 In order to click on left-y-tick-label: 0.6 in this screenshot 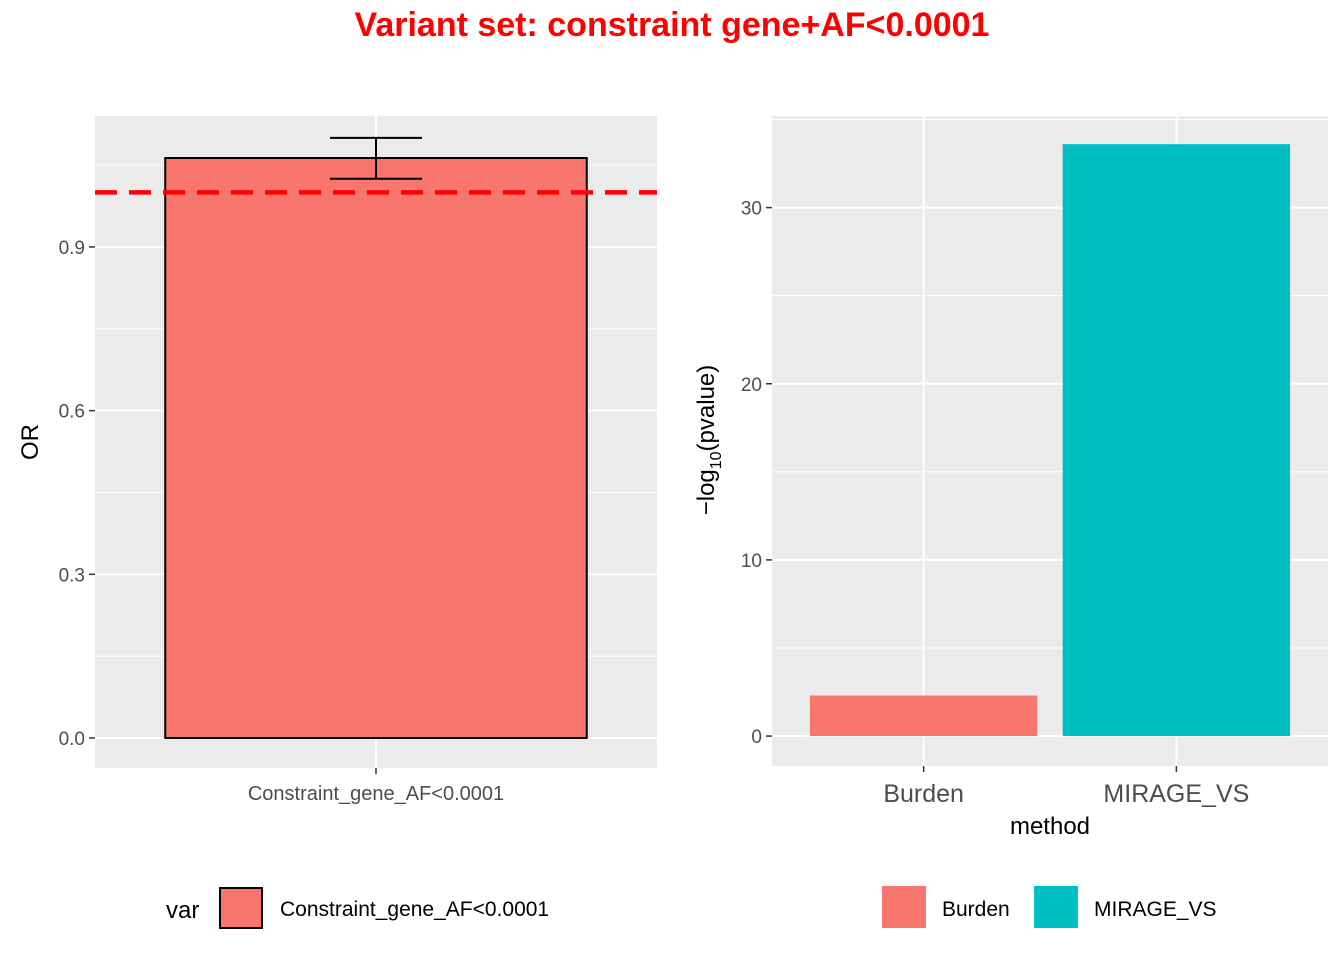, I will do `click(72, 412)`.